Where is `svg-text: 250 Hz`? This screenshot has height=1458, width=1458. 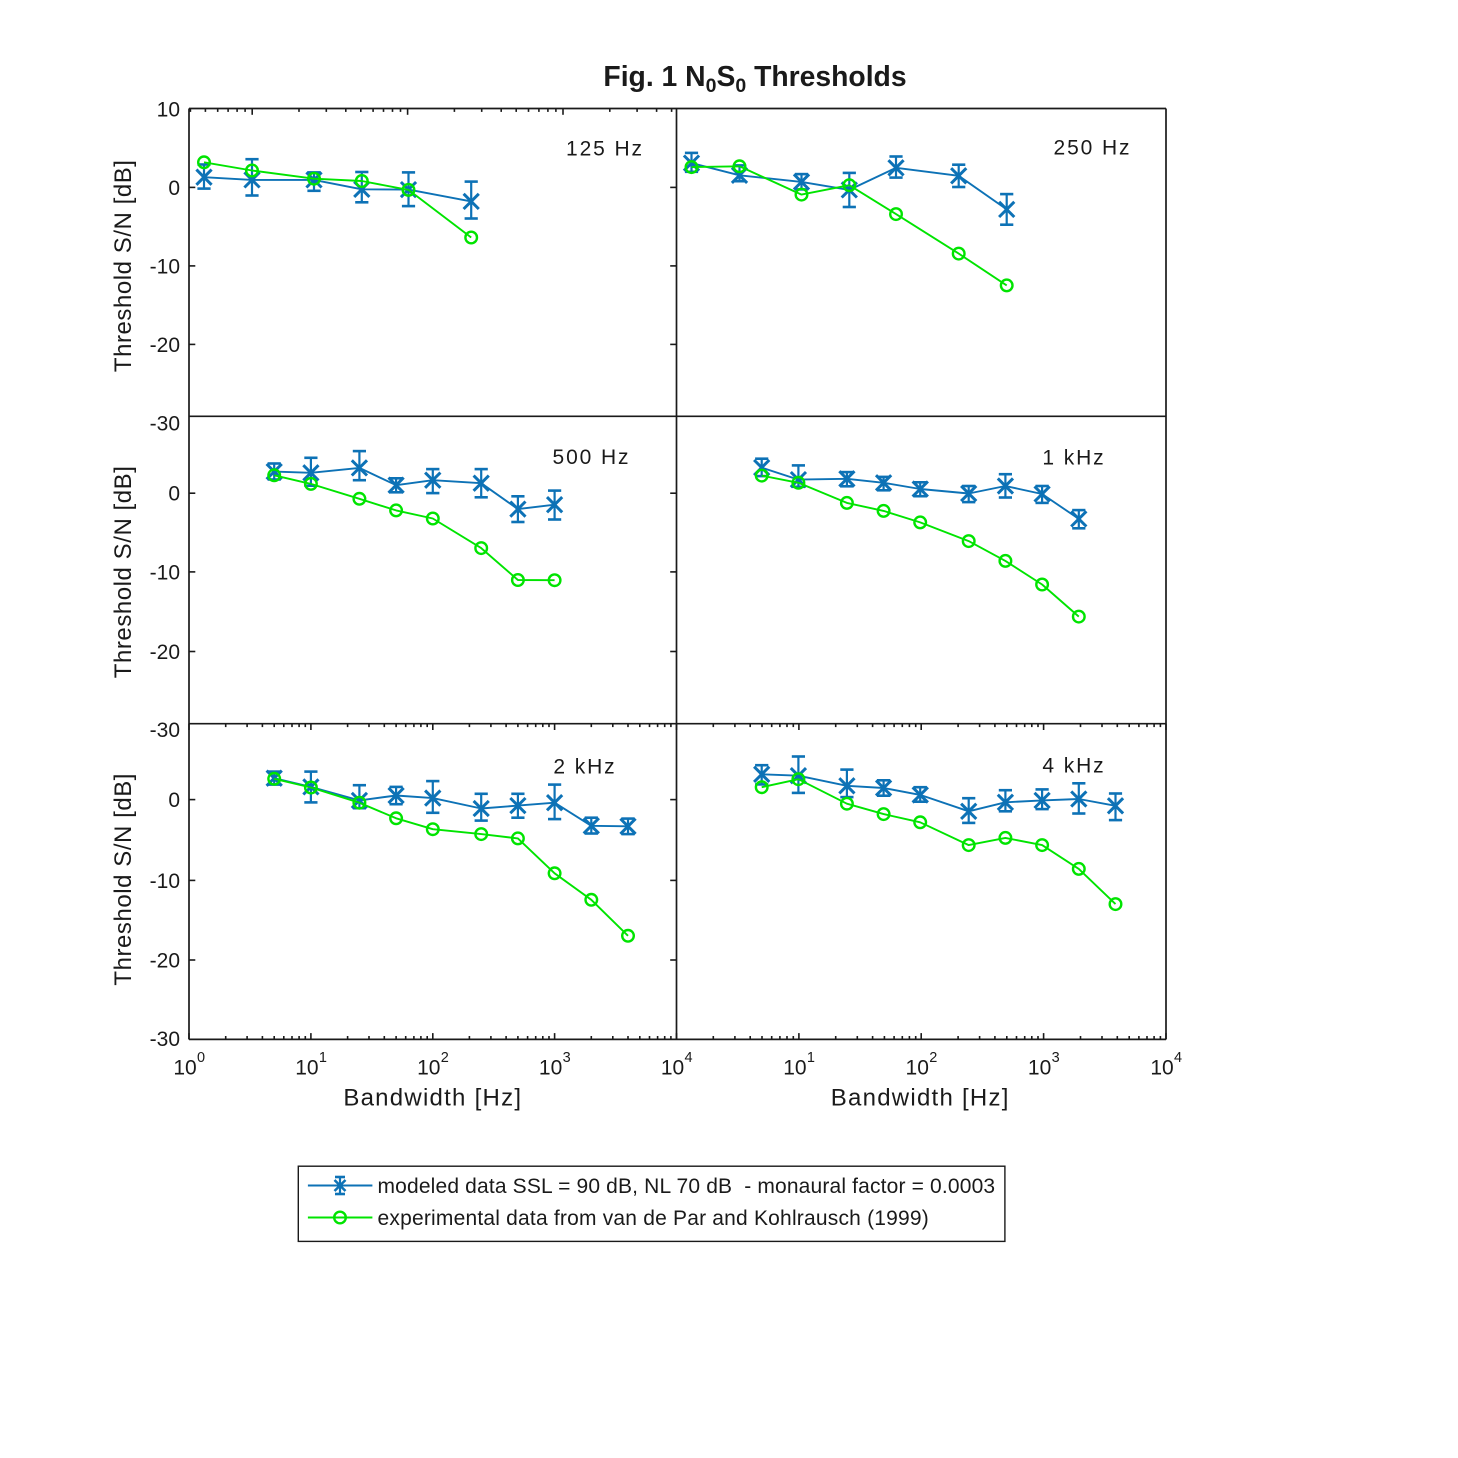
svg-text: 250 Hz is located at coordinates (1093, 148).